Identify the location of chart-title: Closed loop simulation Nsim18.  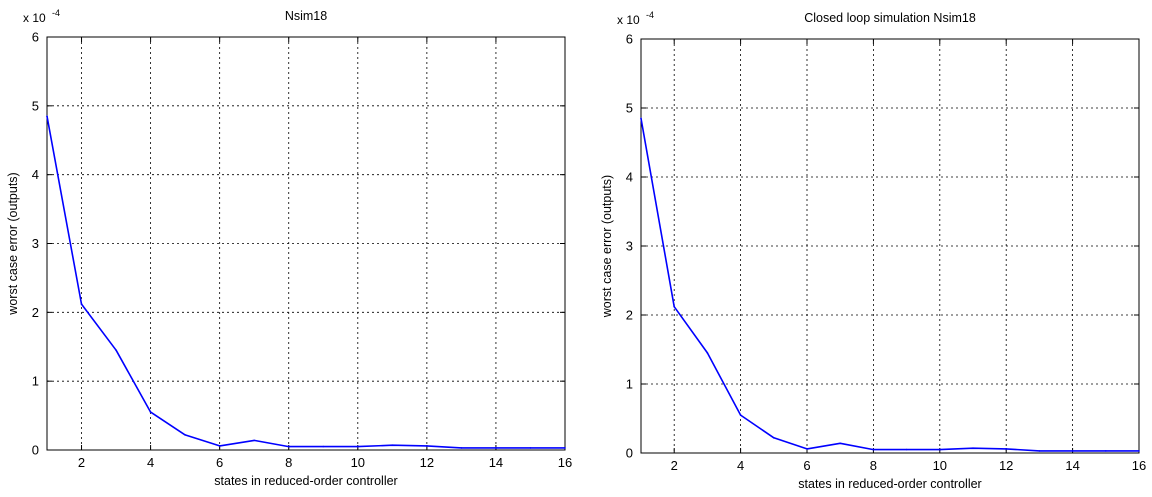
(890, 18).